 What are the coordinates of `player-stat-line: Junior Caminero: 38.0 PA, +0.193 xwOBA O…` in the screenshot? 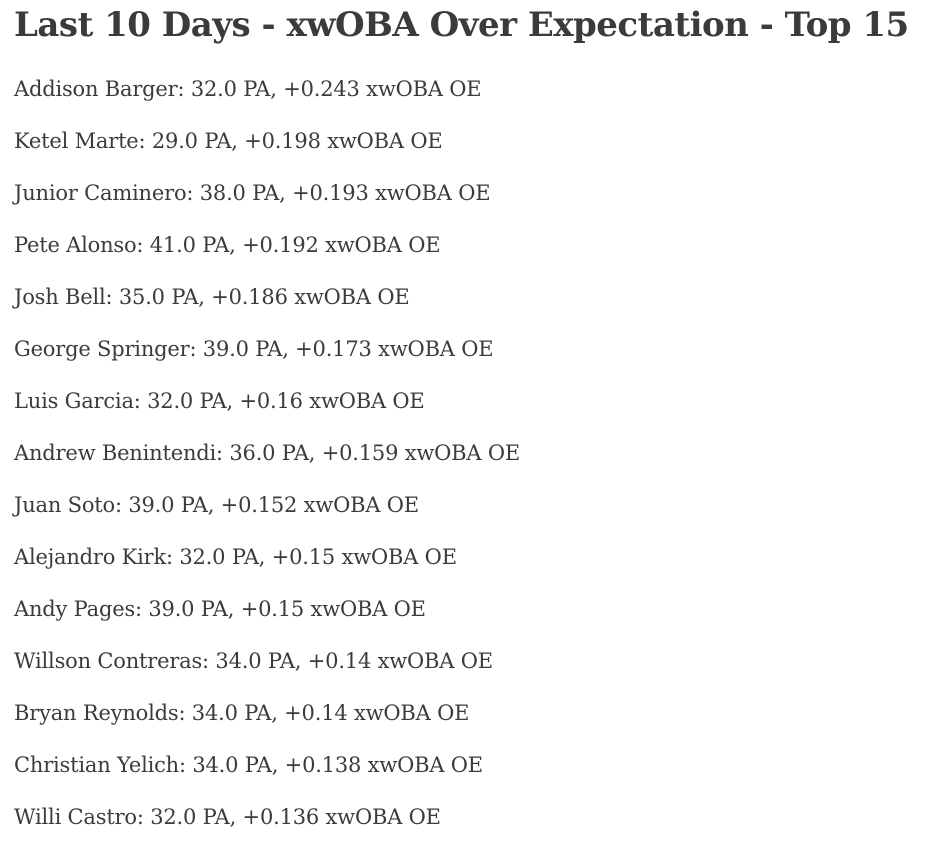 It's located at (252, 193).